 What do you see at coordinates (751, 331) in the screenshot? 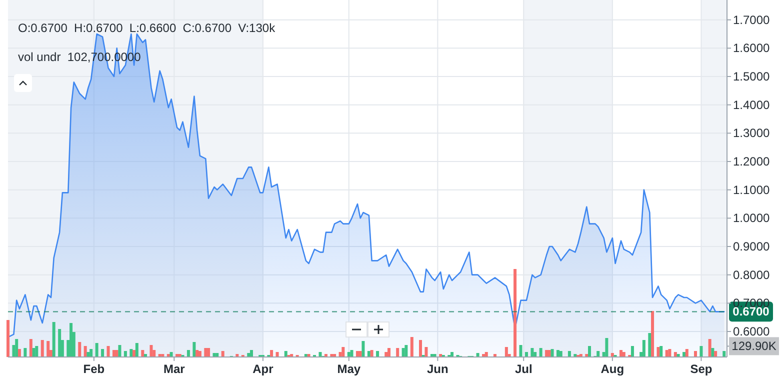
I see `y-tick-label: 0.6000` at bounding box center [751, 331].